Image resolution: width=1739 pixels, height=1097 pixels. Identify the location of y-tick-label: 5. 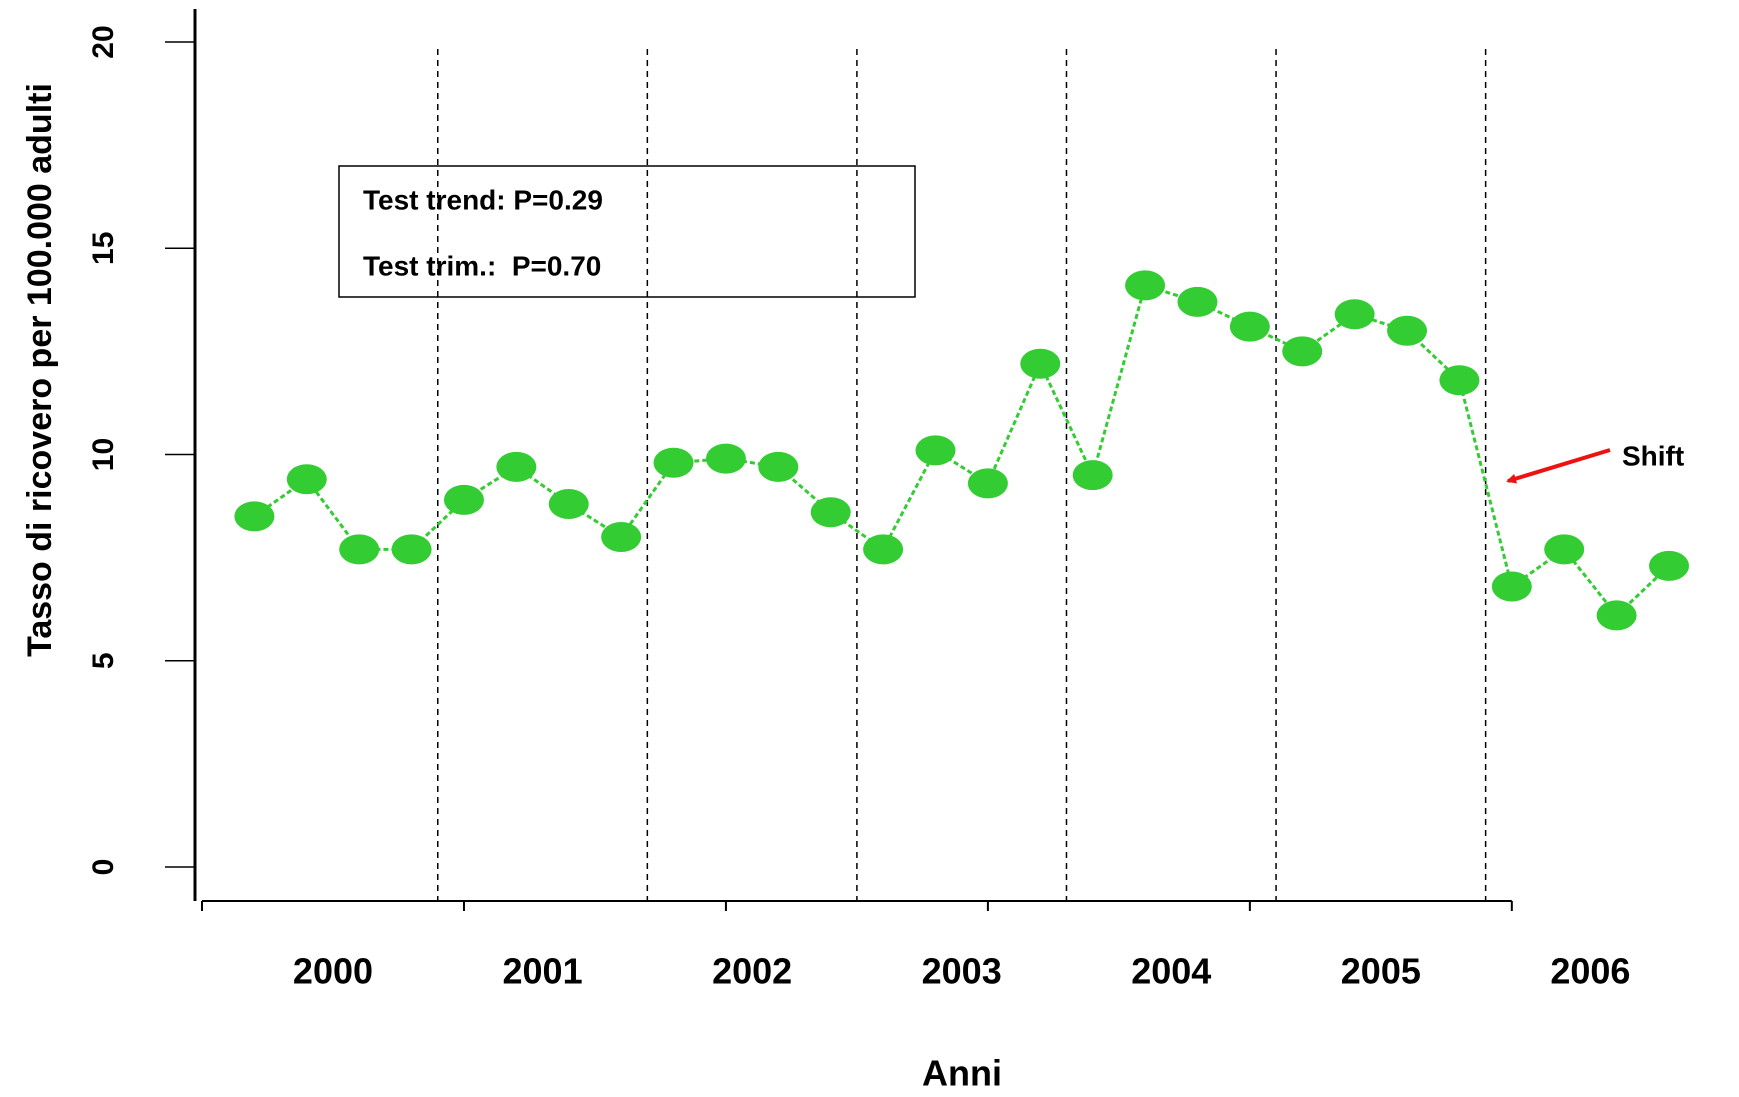
(103, 660).